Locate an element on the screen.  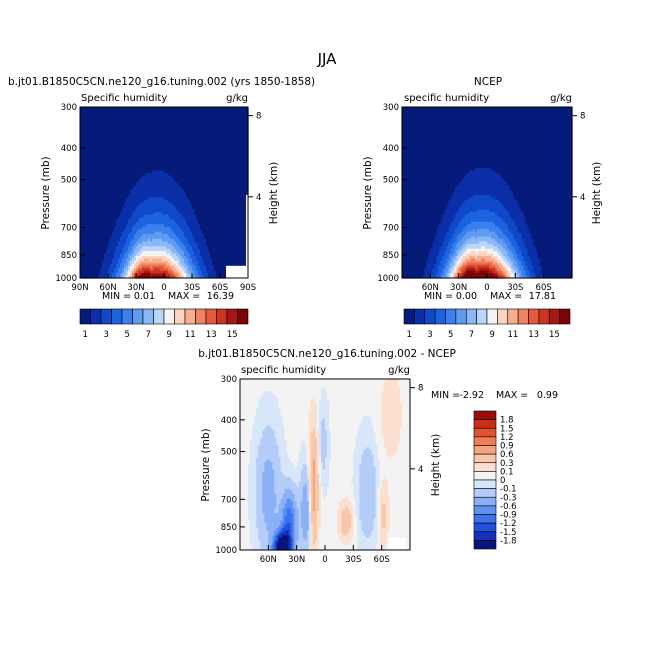
colorbar-swatch is located at coordinates (485, 484).